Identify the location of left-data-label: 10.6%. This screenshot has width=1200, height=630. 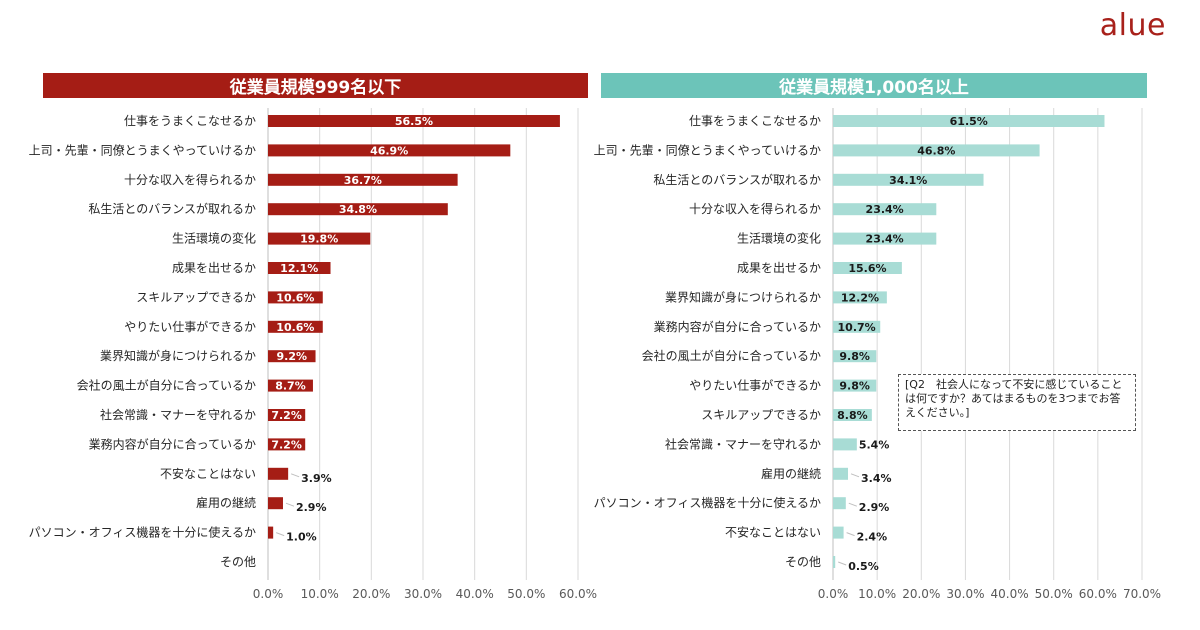
(295, 327).